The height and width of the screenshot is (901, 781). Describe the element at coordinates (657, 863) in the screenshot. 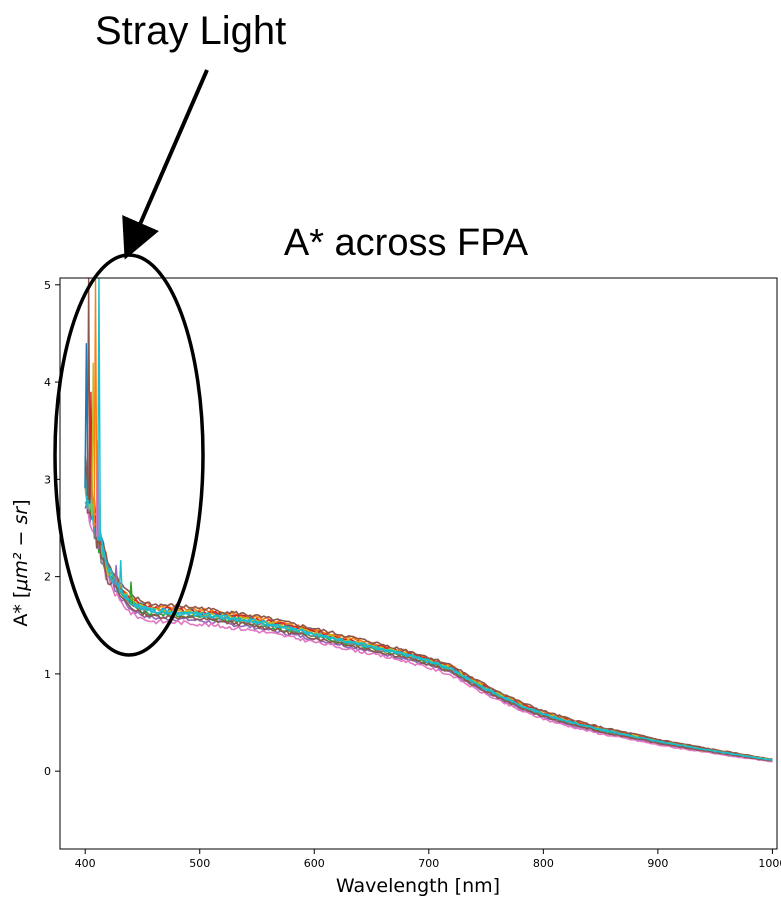

I see `x-tick-label: 900` at that location.